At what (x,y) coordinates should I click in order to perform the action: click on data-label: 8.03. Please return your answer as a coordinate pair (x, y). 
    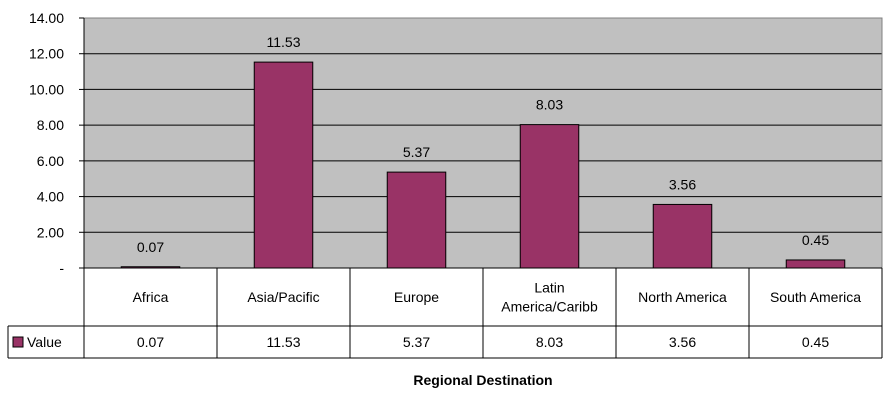
    Looking at the image, I should click on (549, 105).